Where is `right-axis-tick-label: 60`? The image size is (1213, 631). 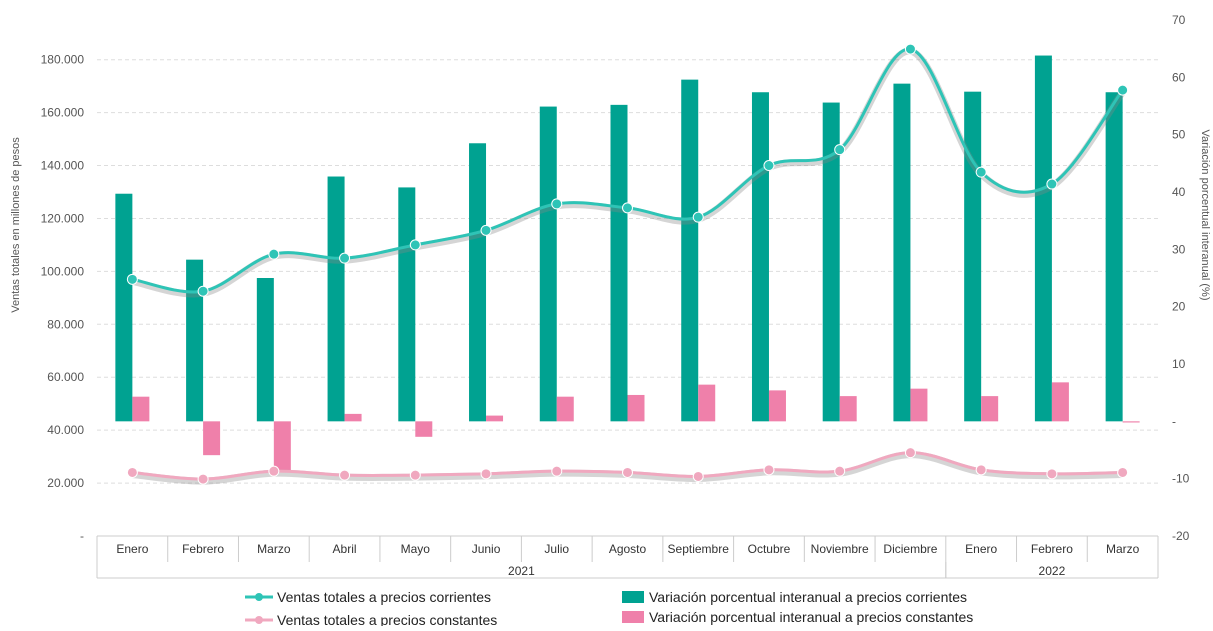
right-axis-tick-label: 60 is located at coordinates (1179, 77).